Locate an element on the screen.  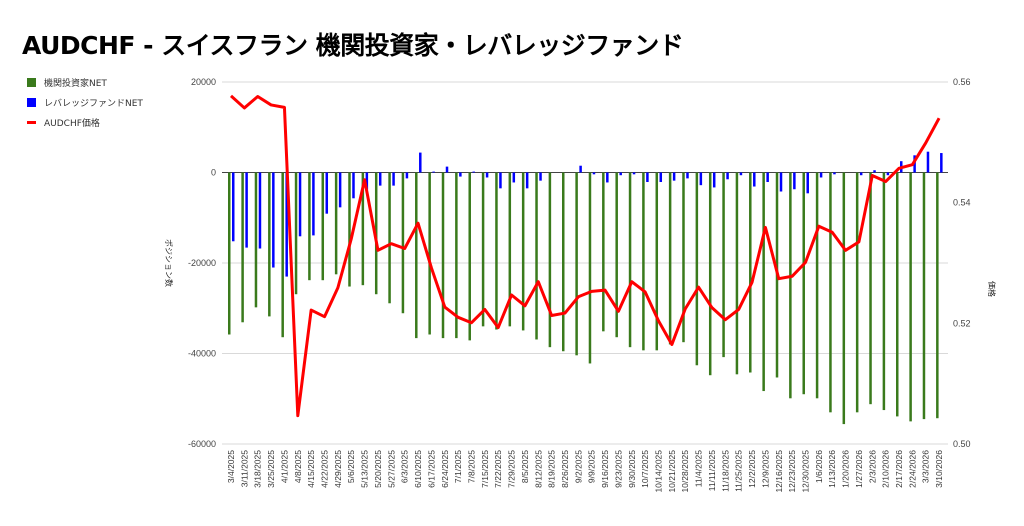
legend-label: レバレッジファンドNET is located at coordinates (93, 104).